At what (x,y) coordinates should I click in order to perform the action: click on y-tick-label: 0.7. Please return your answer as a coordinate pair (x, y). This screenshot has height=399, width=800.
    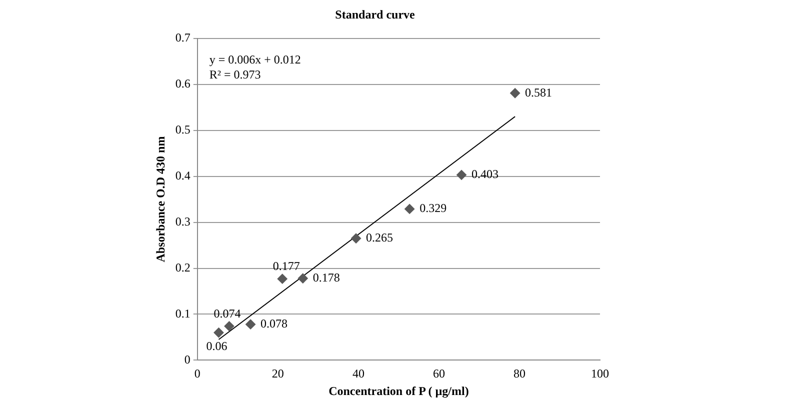
    Looking at the image, I should click on (182, 37).